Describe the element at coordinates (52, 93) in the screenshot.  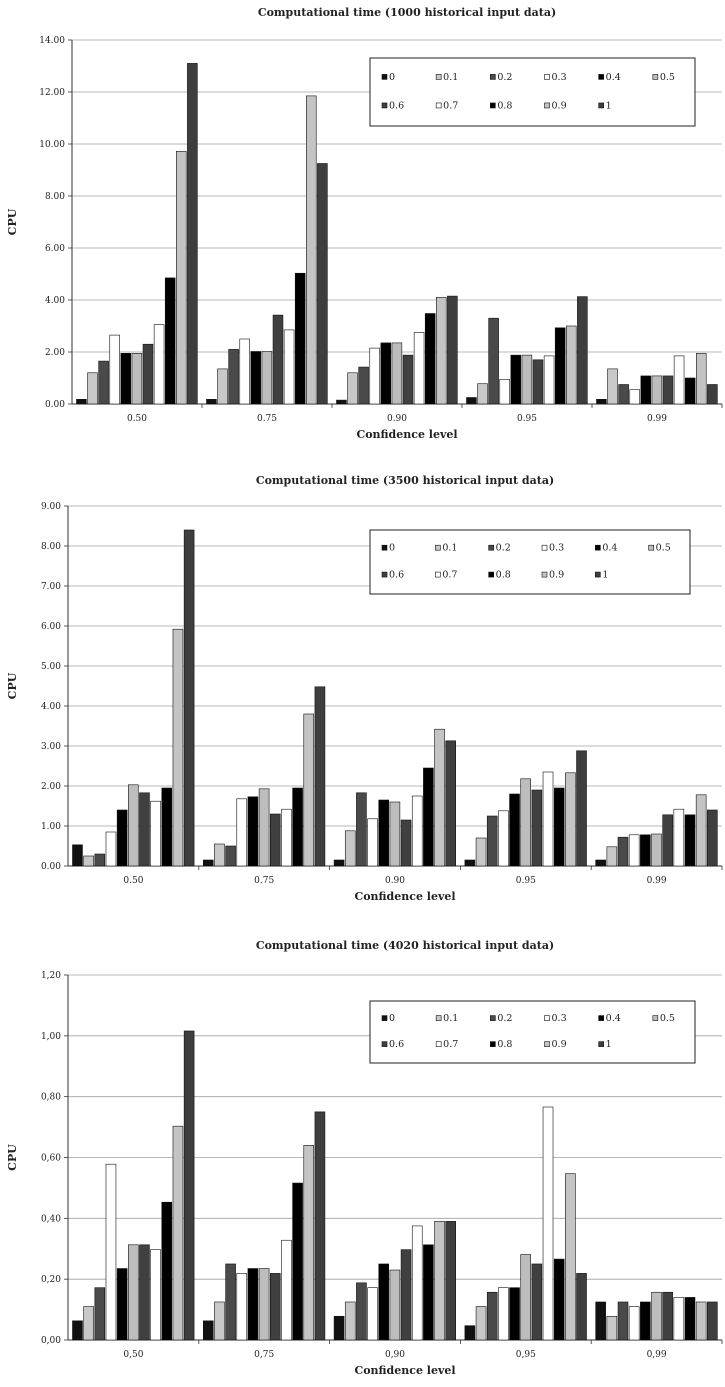
I see `y-tick-label: 12.00` at that location.